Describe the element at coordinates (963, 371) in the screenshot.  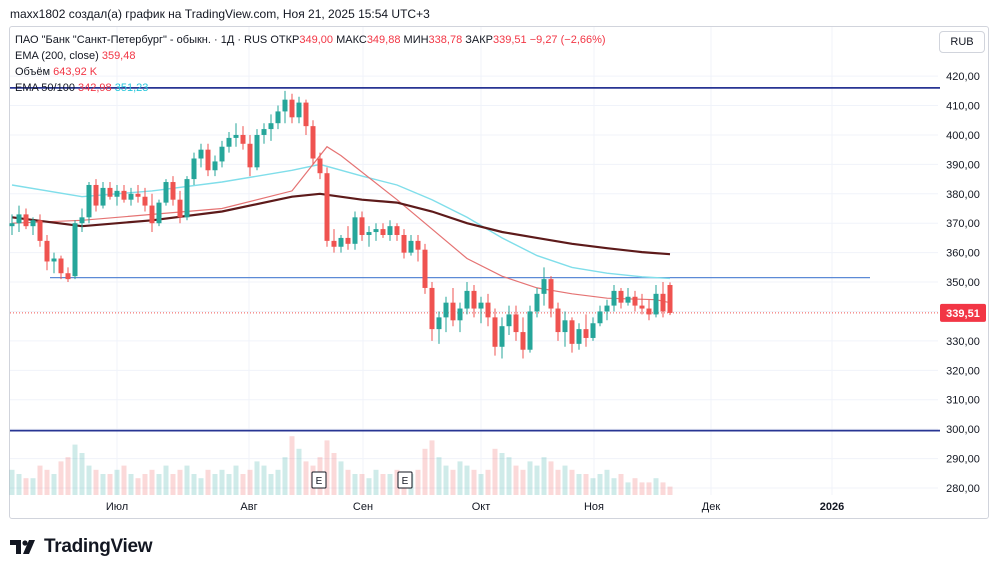
I see `price-tick-label: 320,00` at that location.